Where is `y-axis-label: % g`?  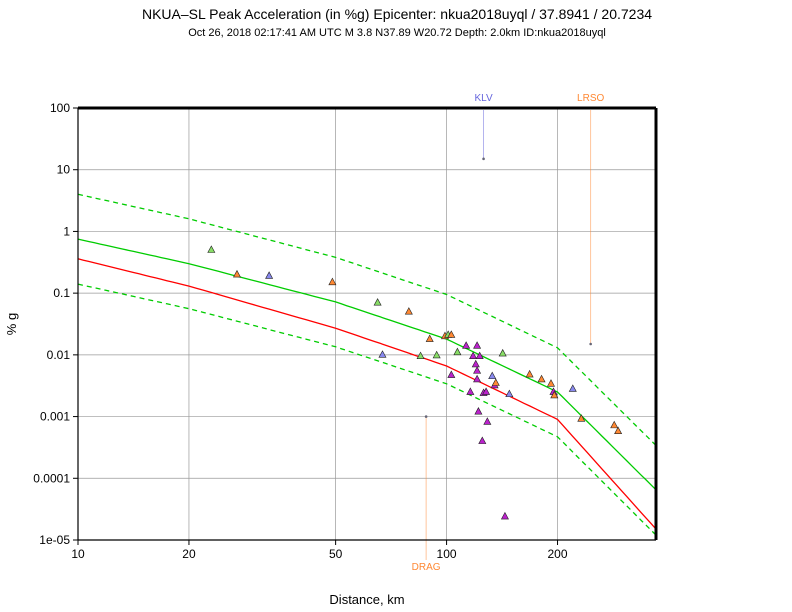 y-axis-label: % g is located at coordinates (11, 324).